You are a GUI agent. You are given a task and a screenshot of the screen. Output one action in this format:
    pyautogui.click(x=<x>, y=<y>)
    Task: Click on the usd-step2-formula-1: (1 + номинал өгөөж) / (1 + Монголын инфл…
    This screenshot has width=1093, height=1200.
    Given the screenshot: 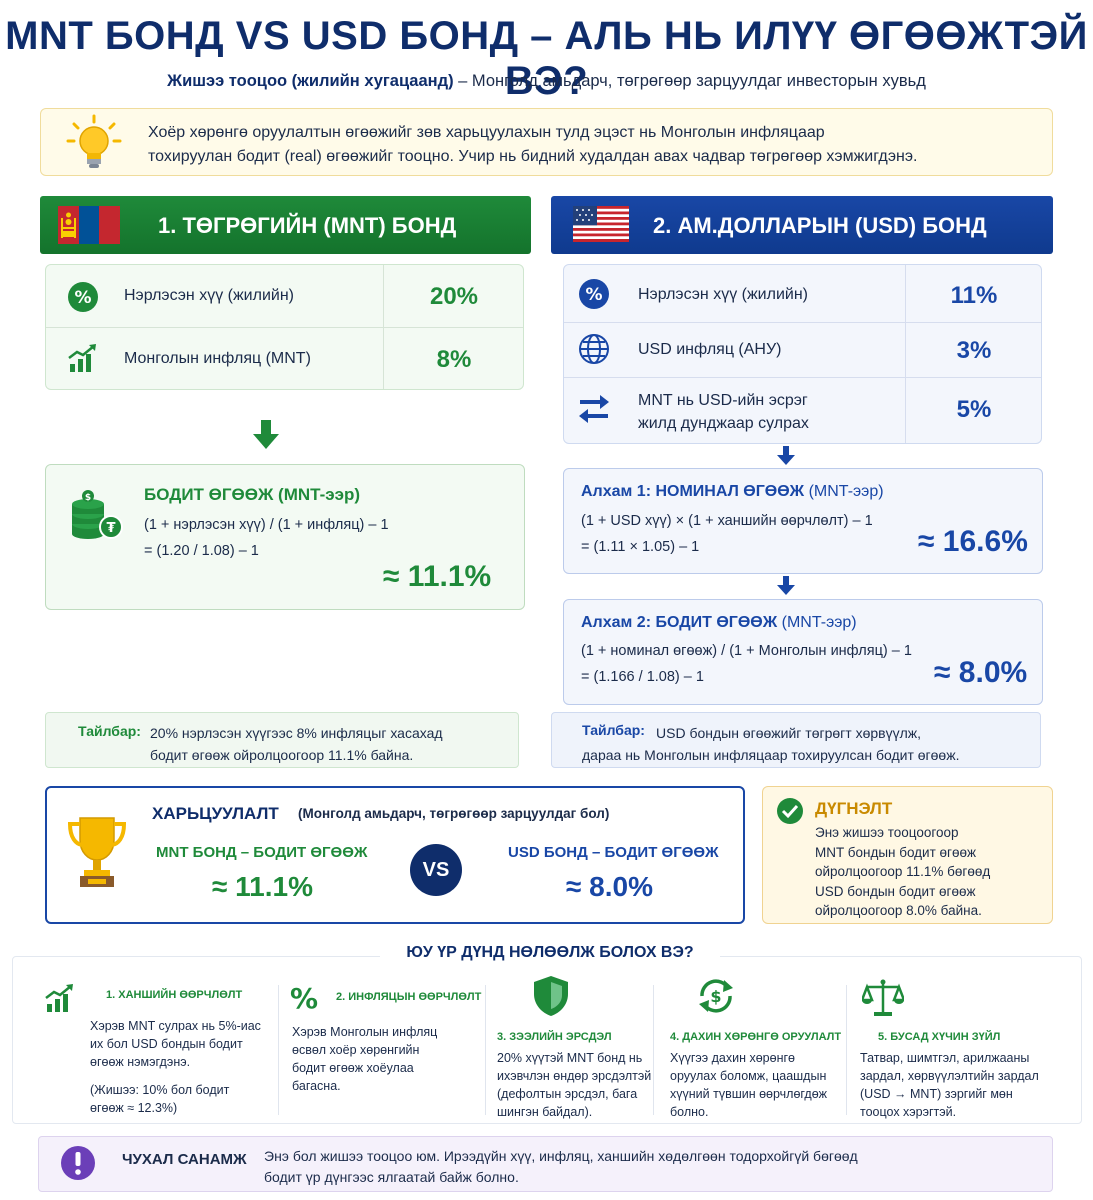 What is the action you would take?
    pyautogui.click(x=746, y=651)
    